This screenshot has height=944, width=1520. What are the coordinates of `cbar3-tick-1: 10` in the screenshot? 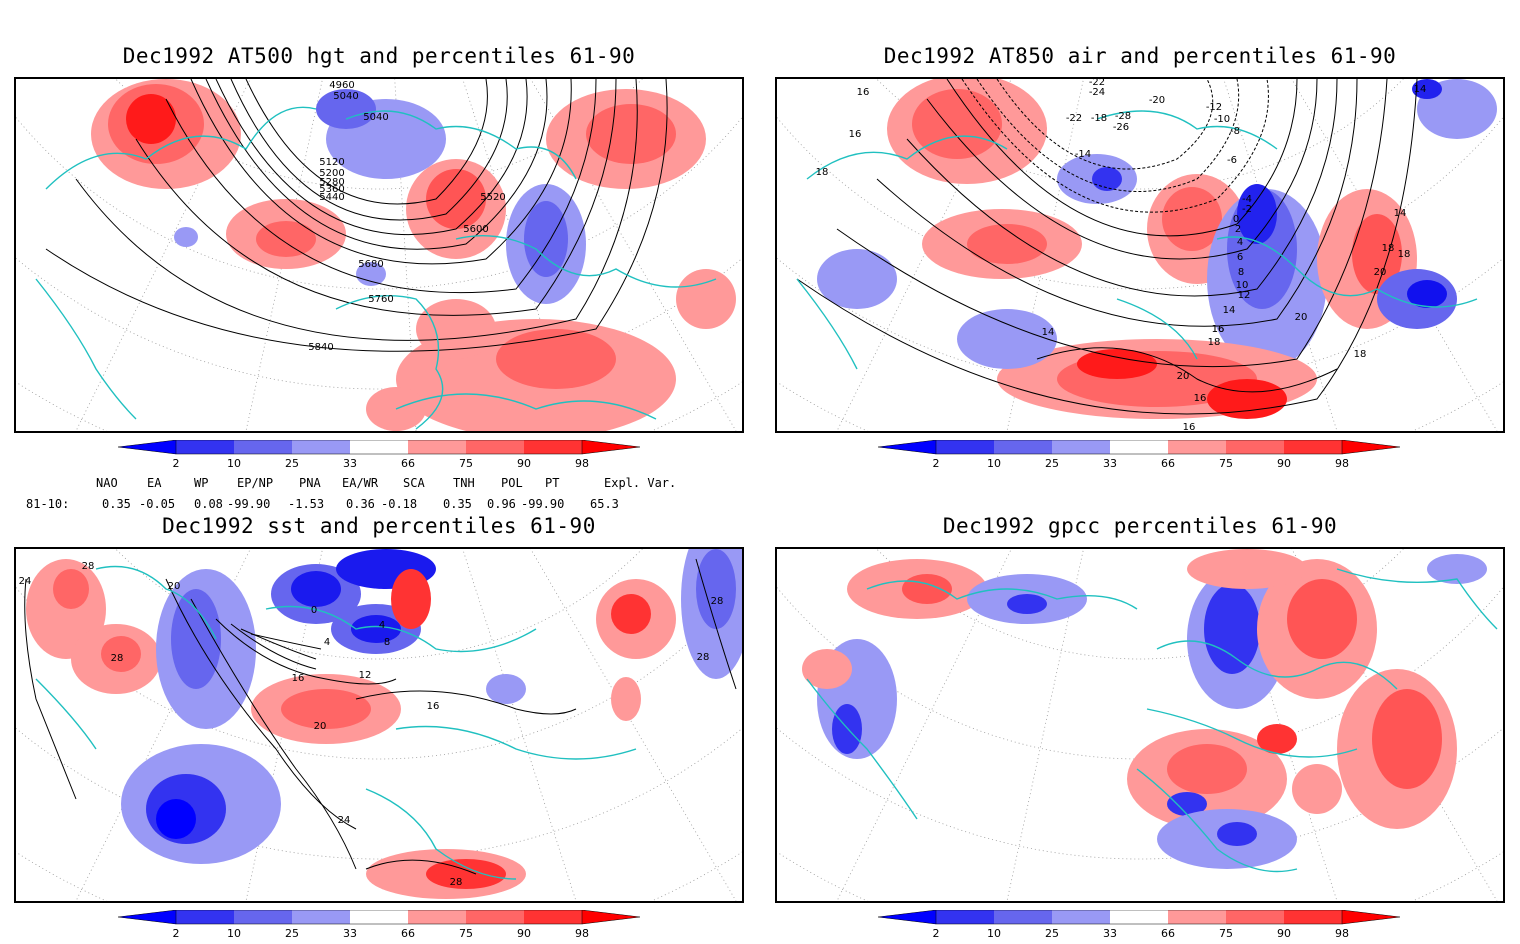 It's located at (234, 933).